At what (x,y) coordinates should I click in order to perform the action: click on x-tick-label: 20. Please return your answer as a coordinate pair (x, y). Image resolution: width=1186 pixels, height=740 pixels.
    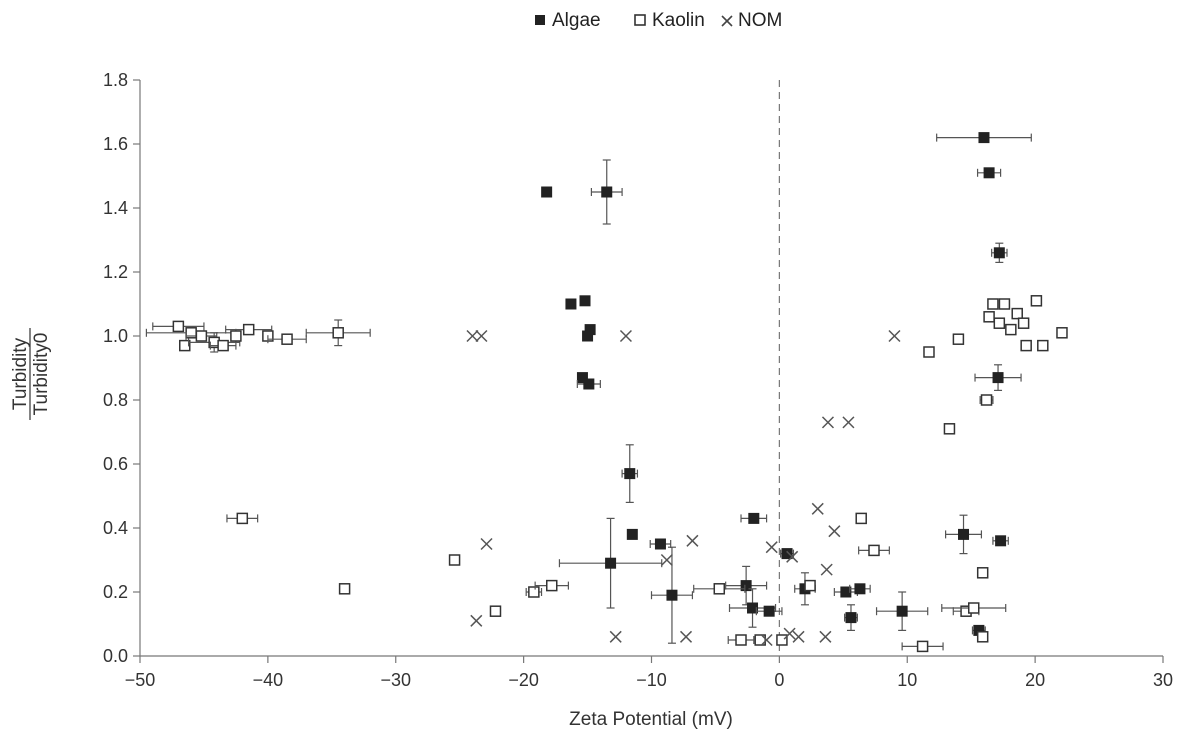
    Looking at the image, I should click on (1035, 680).